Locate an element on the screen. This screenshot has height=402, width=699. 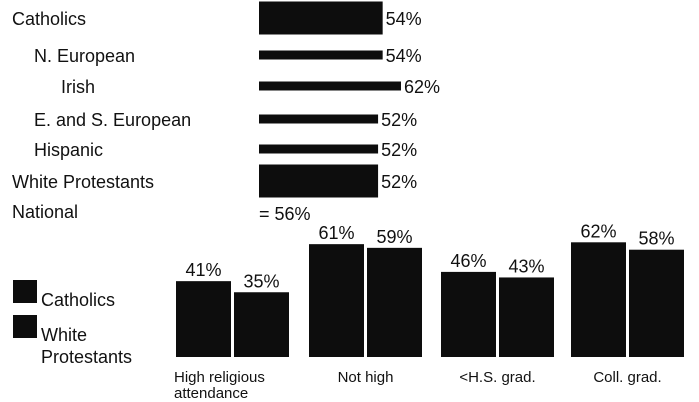
row-label: Catholics is located at coordinates (49, 19).